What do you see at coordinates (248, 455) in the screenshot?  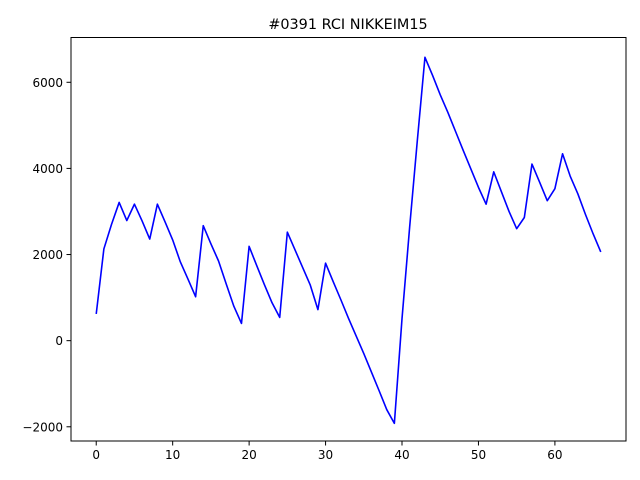 I see `x-tick-label: 20` at bounding box center [248, 455].